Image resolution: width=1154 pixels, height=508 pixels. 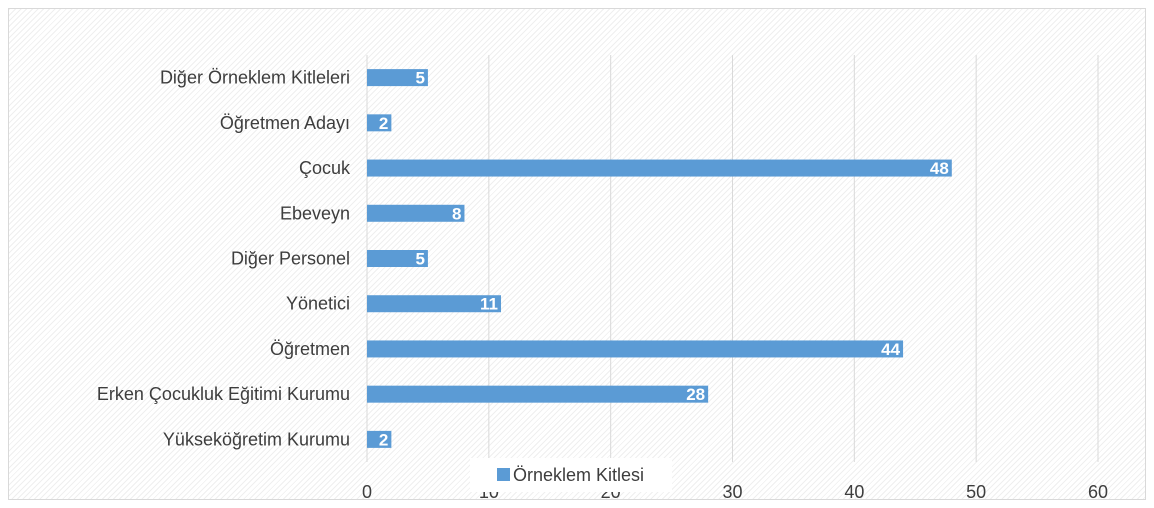 I want to click on legend-label: Örneklem Kitlesi, so click(x=578, y=475).